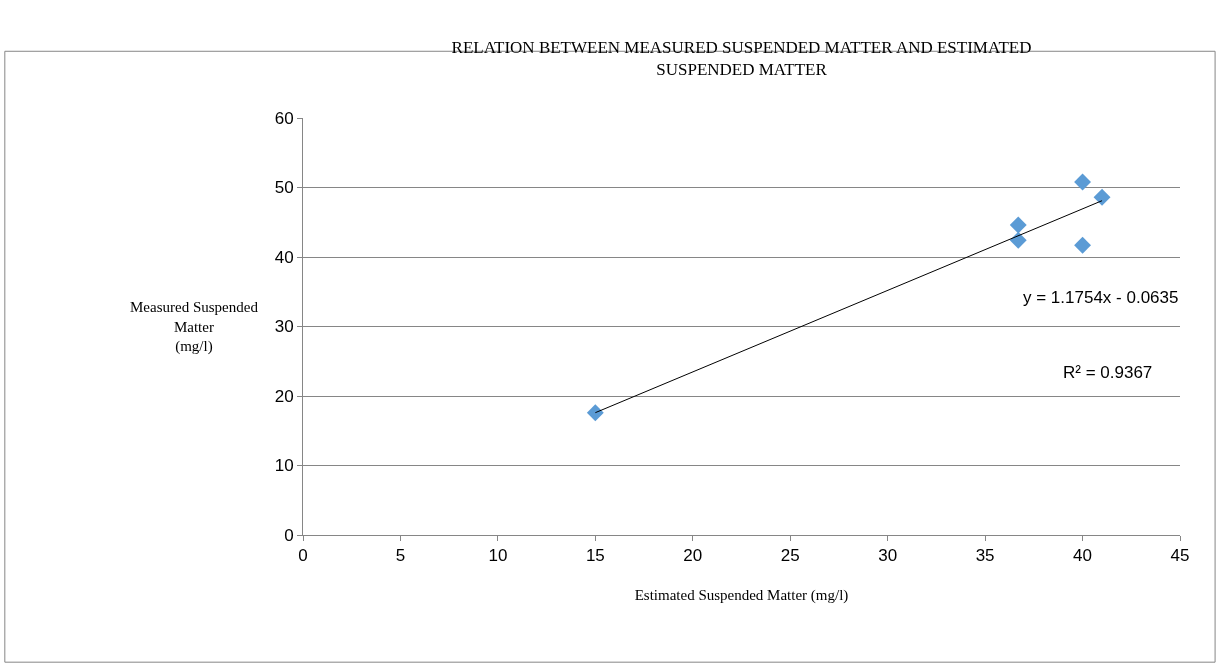 This screenshot has width=1217, height=664. What do you see at coordinates (985, 556) in the screenshot?
I see `x-tick-label: 35` at bounding box center [985, 556].